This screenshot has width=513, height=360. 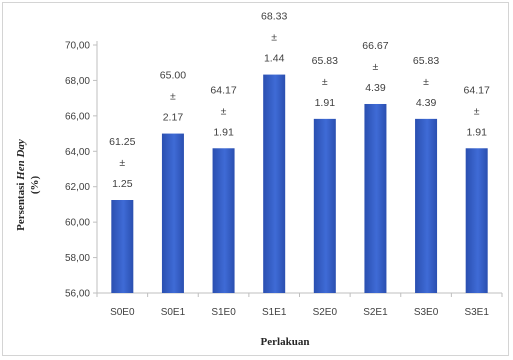 What do you see at coordinates (122, 312) in the screenshot?
I see `x-tick-label: S0E0` at bounding box center [122, 312].